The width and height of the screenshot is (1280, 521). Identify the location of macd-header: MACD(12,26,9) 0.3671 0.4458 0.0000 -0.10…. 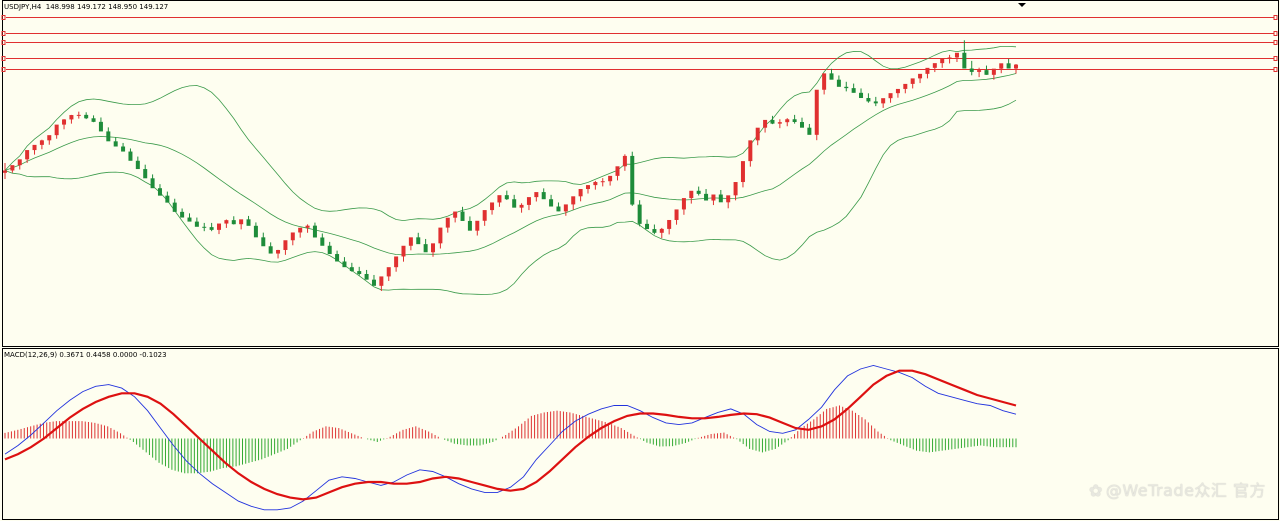
(85, 355).